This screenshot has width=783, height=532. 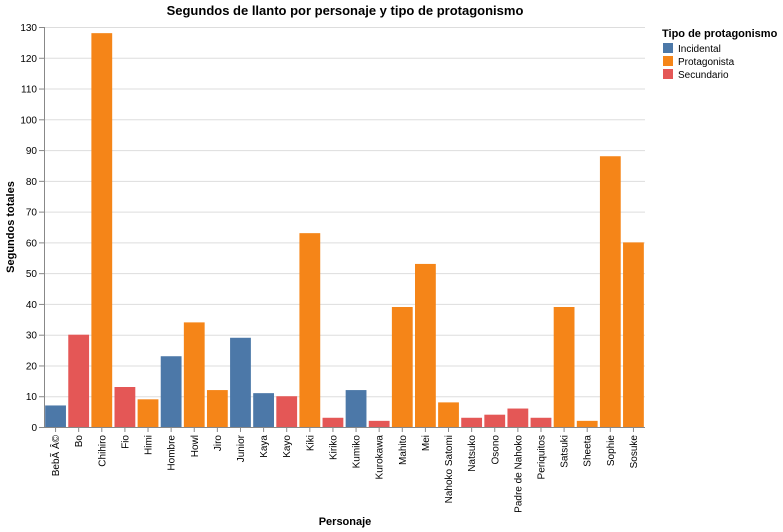 I want to click on y-tick-label: 10, so click(x=32, y=397).